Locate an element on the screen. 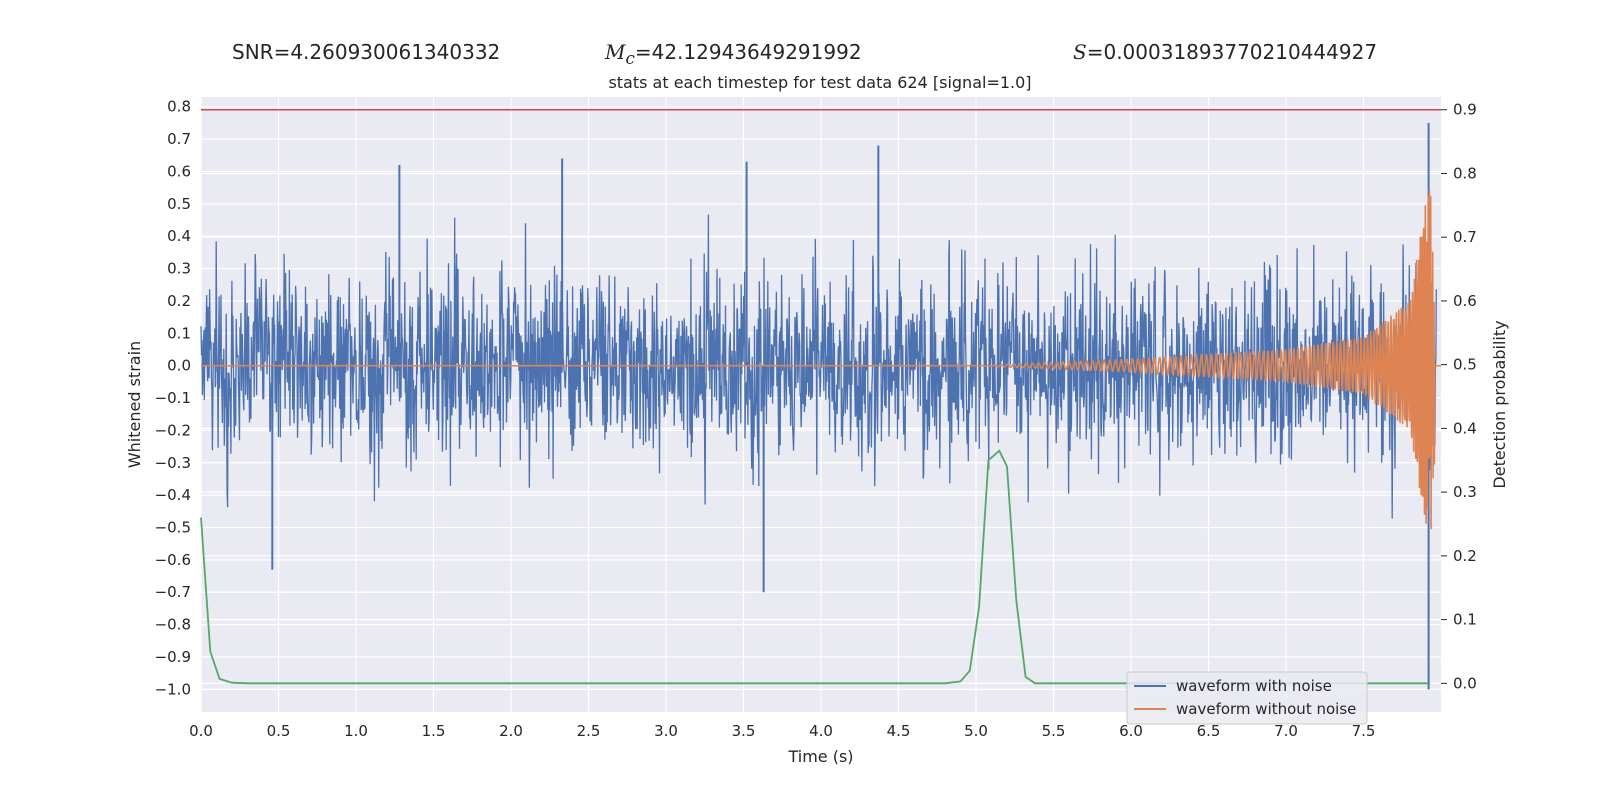 This screenshot has width=1600, height=800. y2-tick-label: 0.0 is located at coordinates (1465, 683).